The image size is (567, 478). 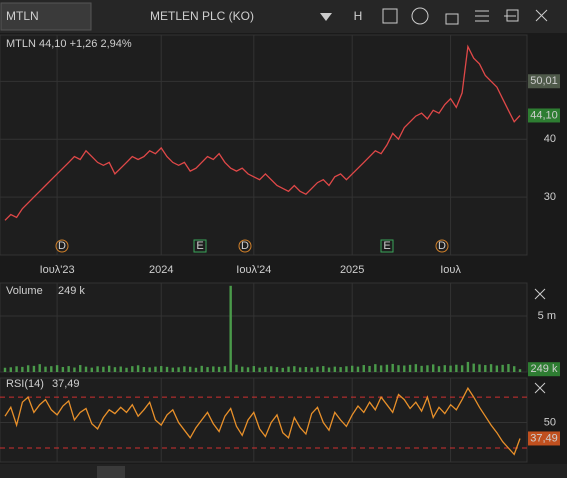 What do you see at coordinates (161, 270) in the screenshot?
I see `x-tick-label: 2024` at bounding box center [161, 270].